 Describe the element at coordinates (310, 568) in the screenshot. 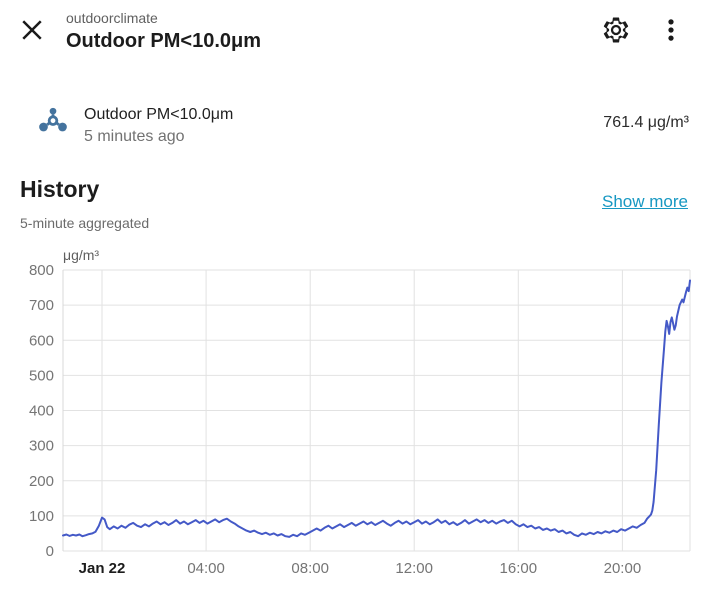

I see `svg-text: 08:00` at that location.